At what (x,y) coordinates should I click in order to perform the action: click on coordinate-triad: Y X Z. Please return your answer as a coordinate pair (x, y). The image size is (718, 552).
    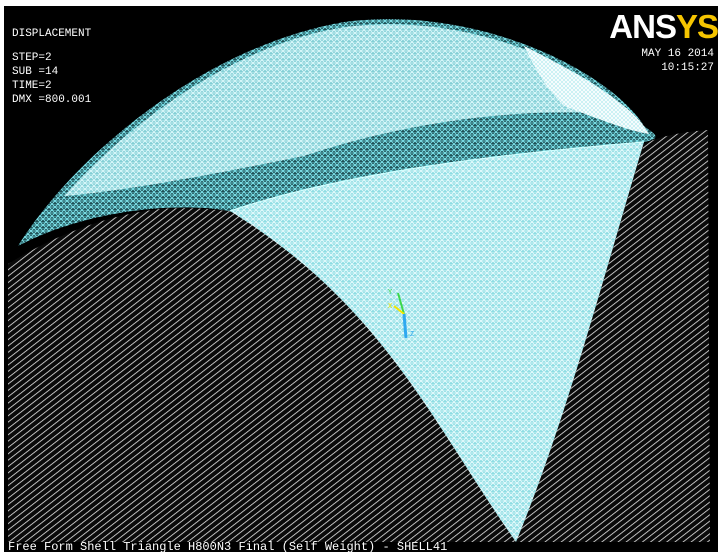
    Looking at the image, I should click on (401, 314).